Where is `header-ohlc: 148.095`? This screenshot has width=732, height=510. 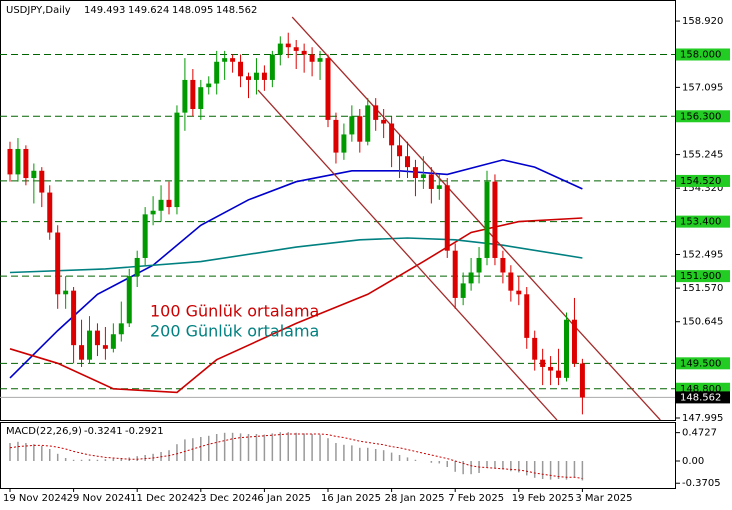
header-ohlc: 148.095 is located at coordinates (192, 10).